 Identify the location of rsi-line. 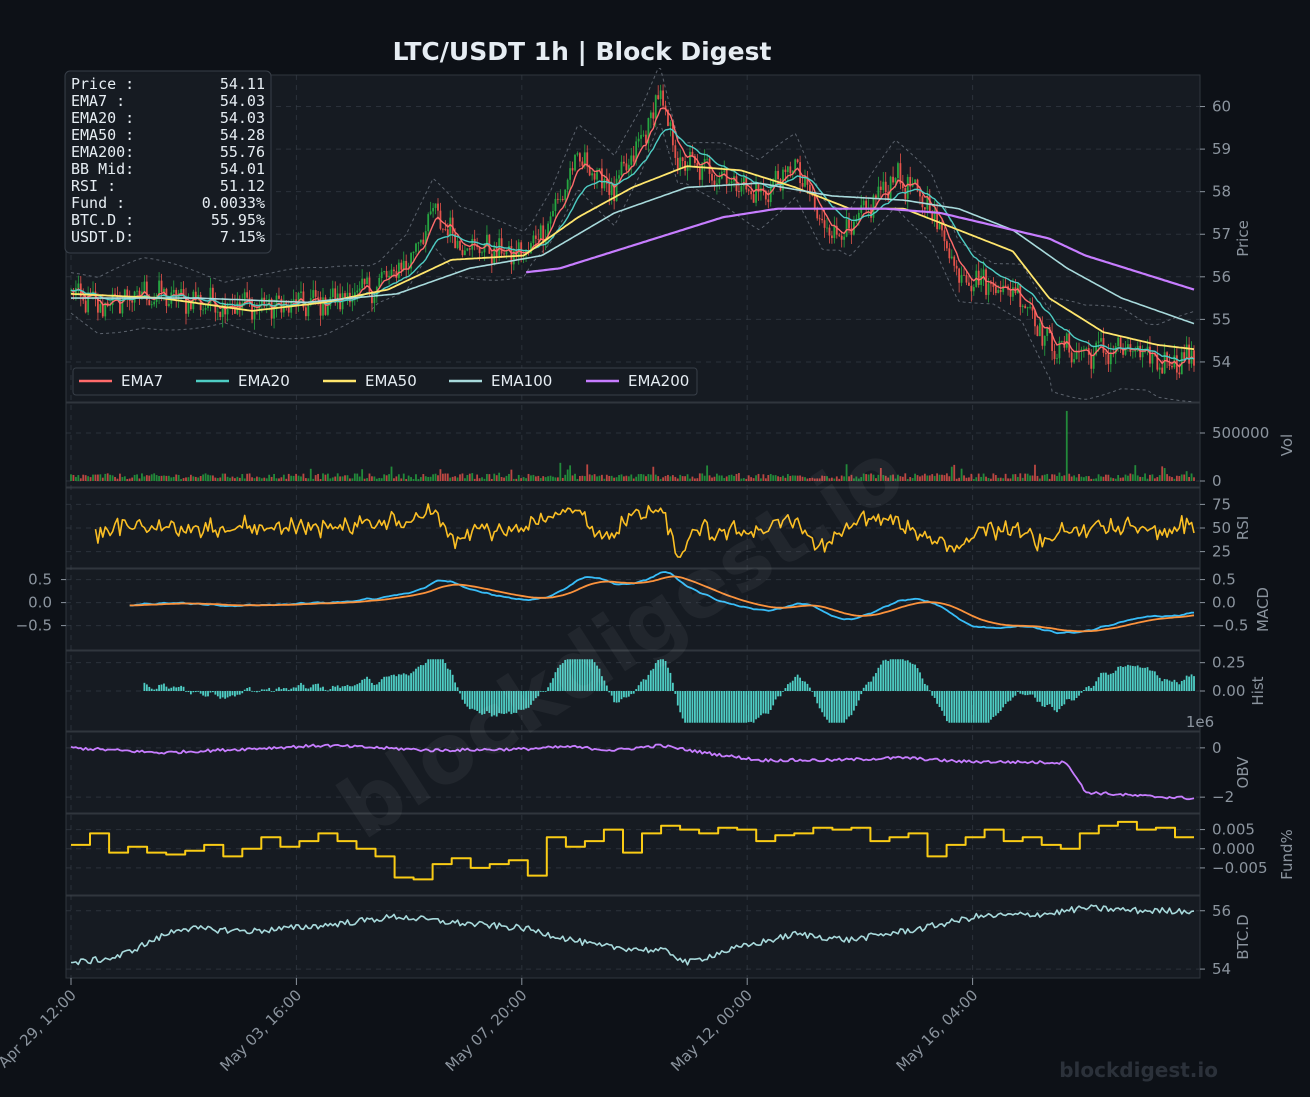
(644, 530).